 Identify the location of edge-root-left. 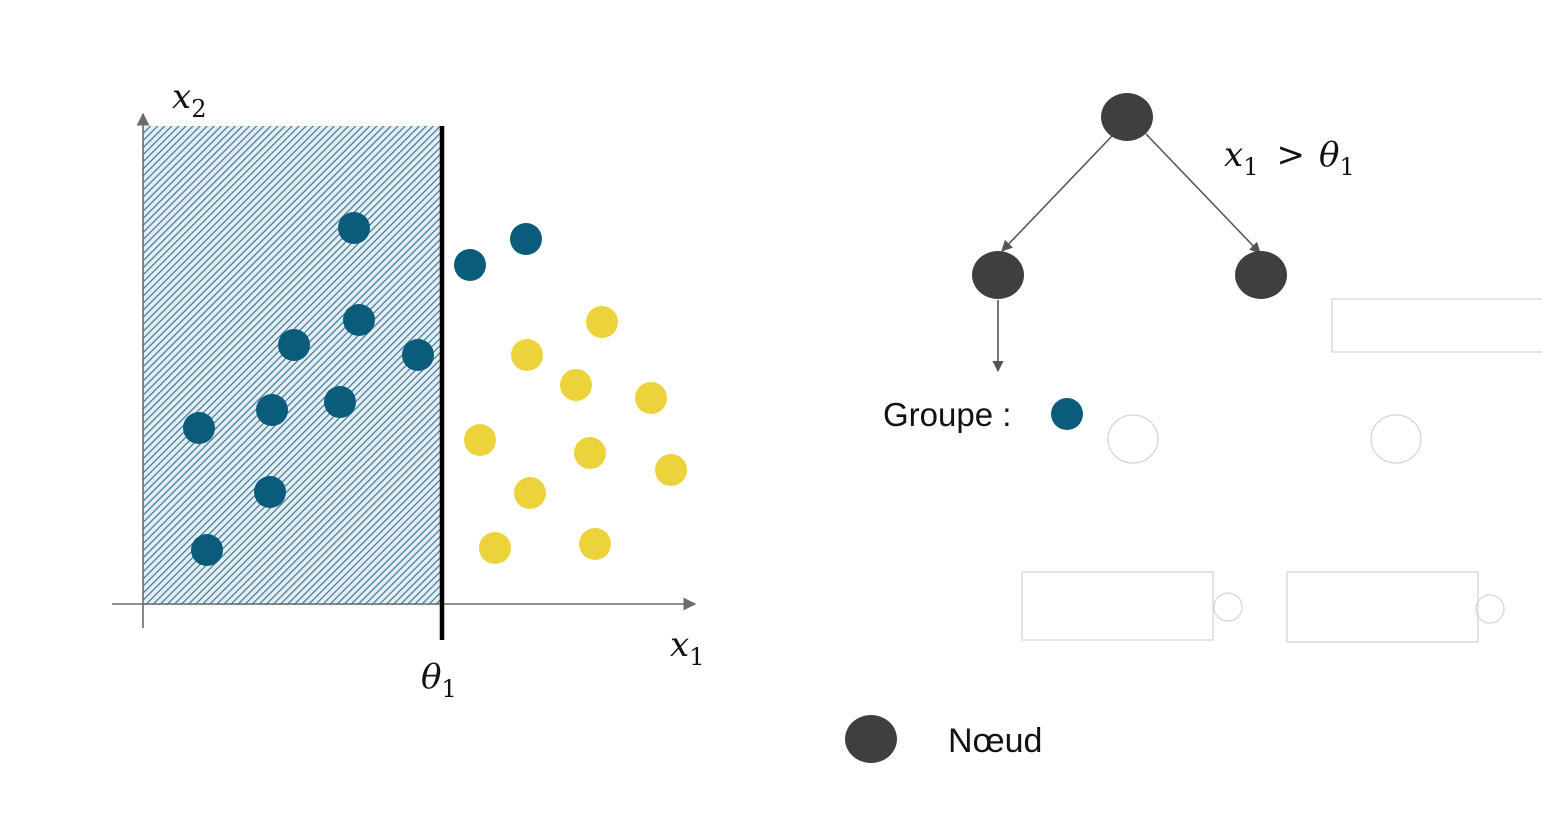
(1057, 193).